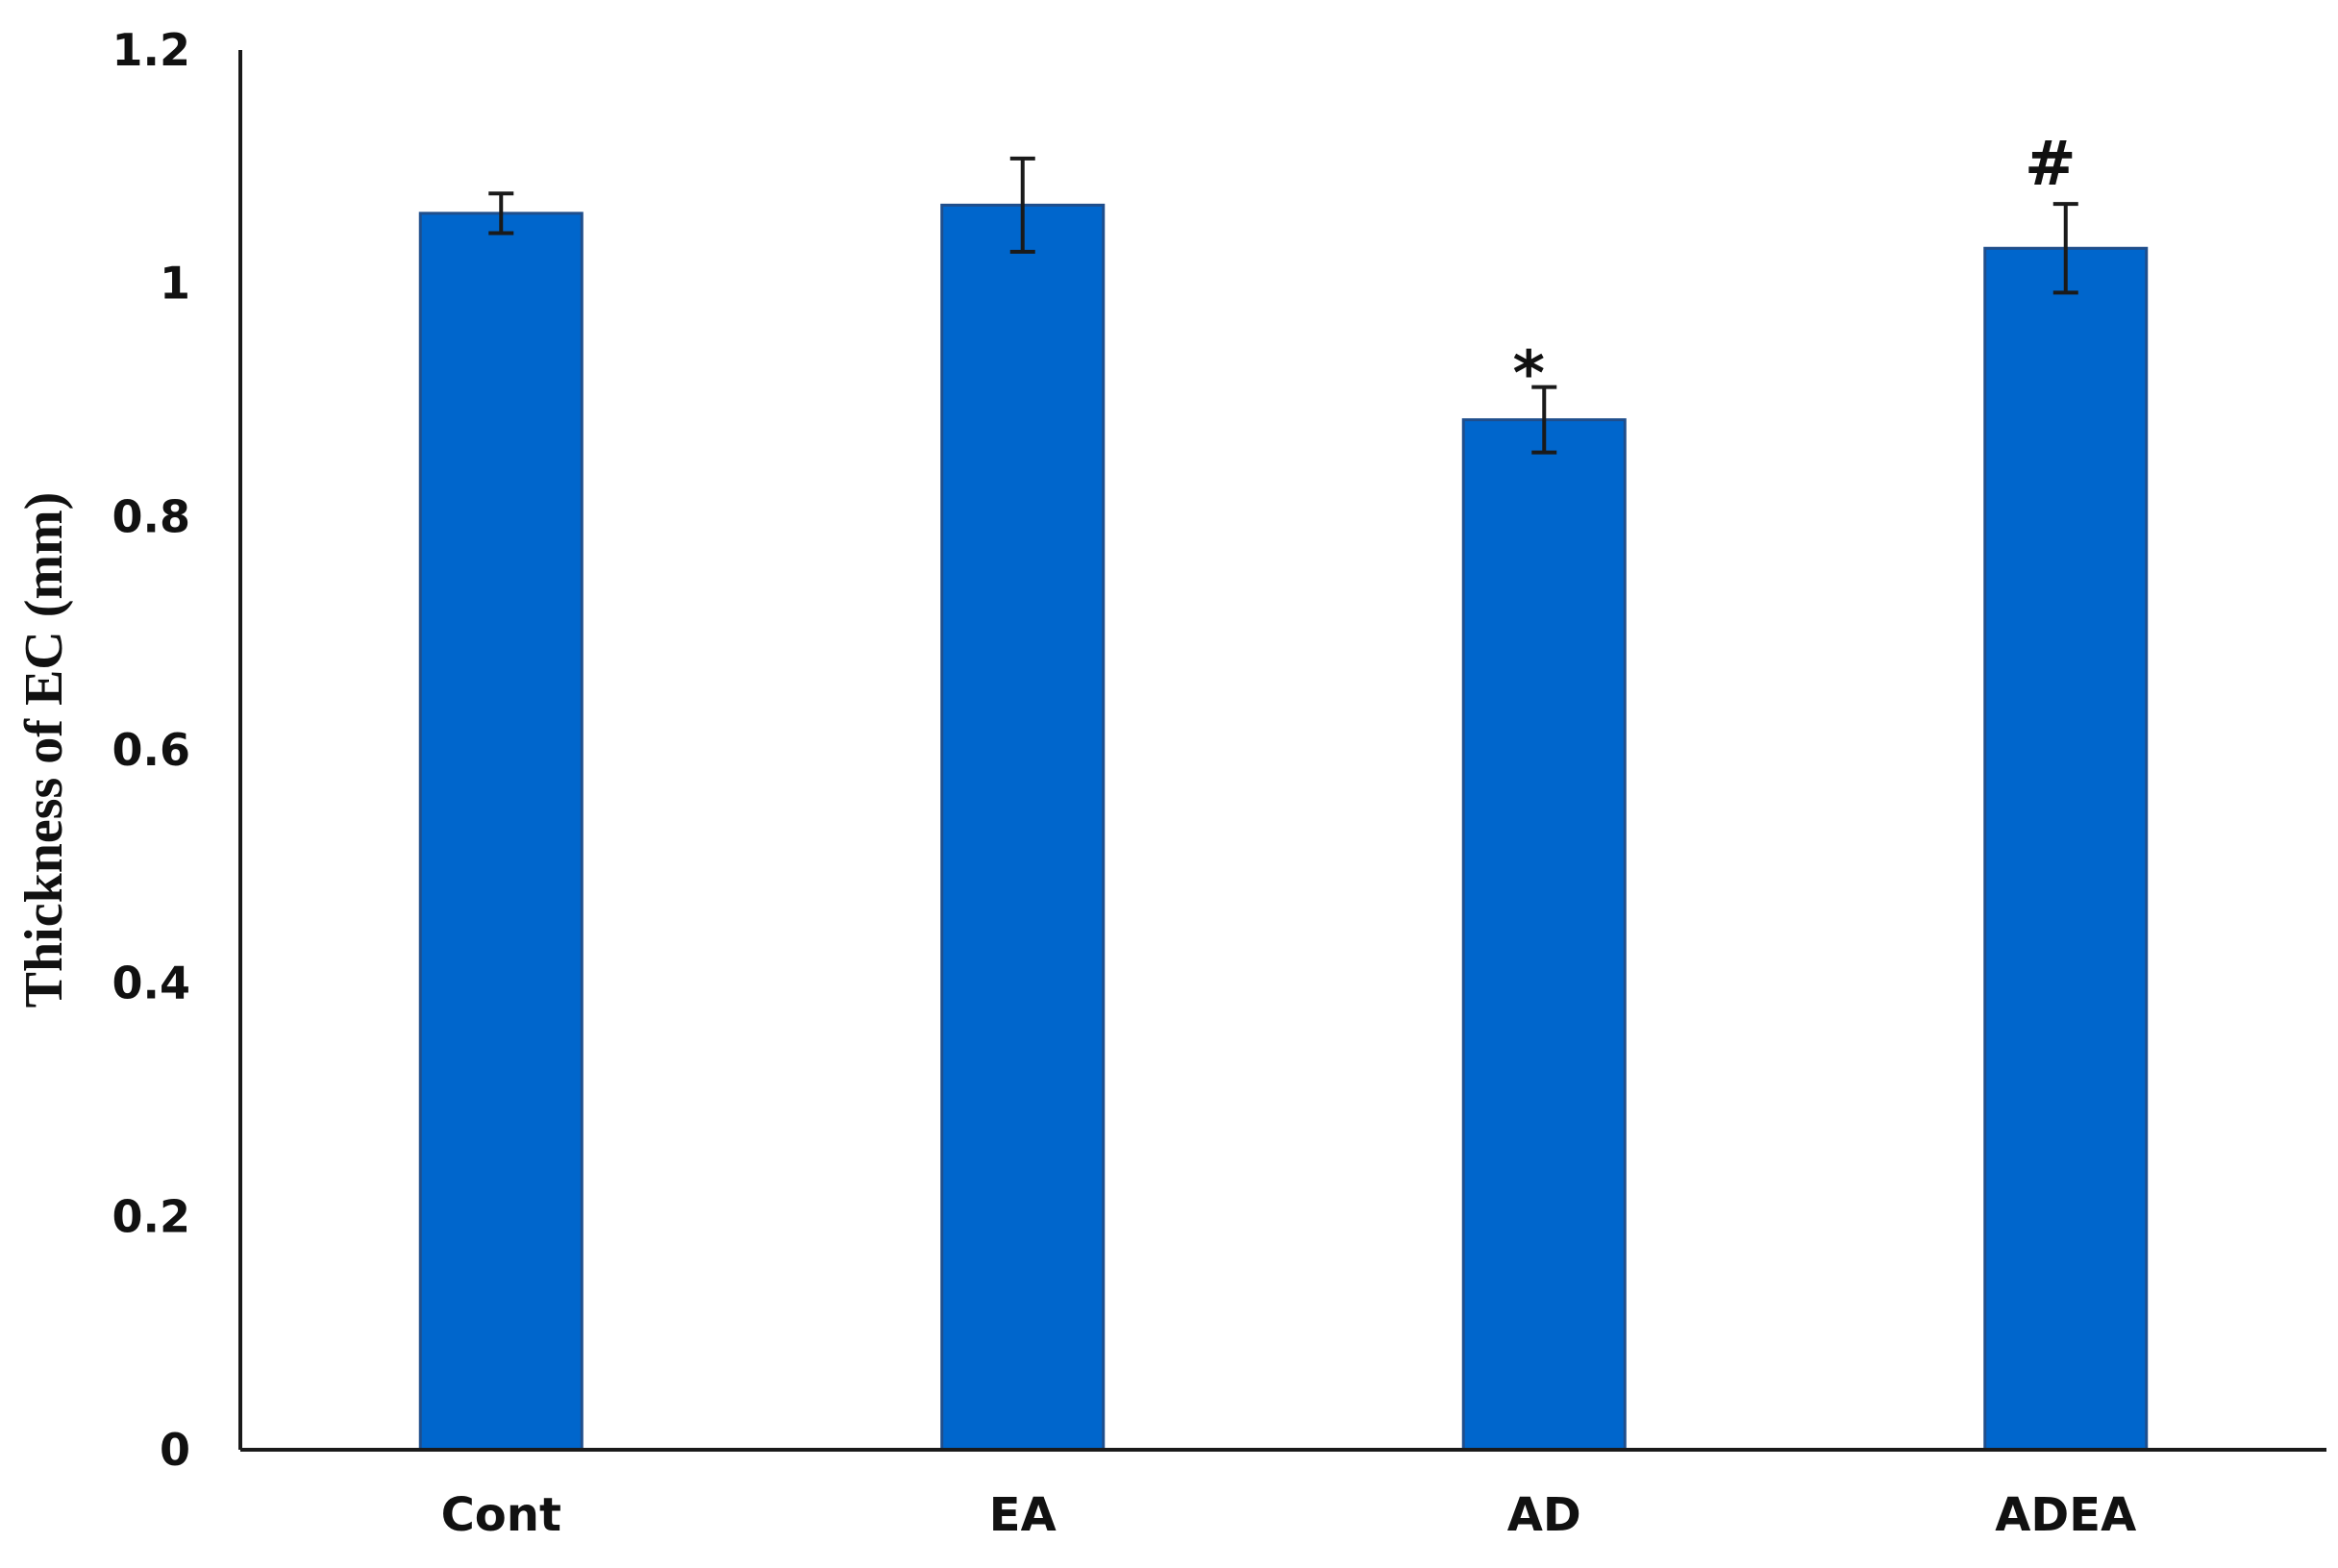 This screenshot has width=2338, height=1568. What do you see at coordinates (2066, 849) in the screenshot?
I see `bar-adea` at bounding box center [2066, 849].